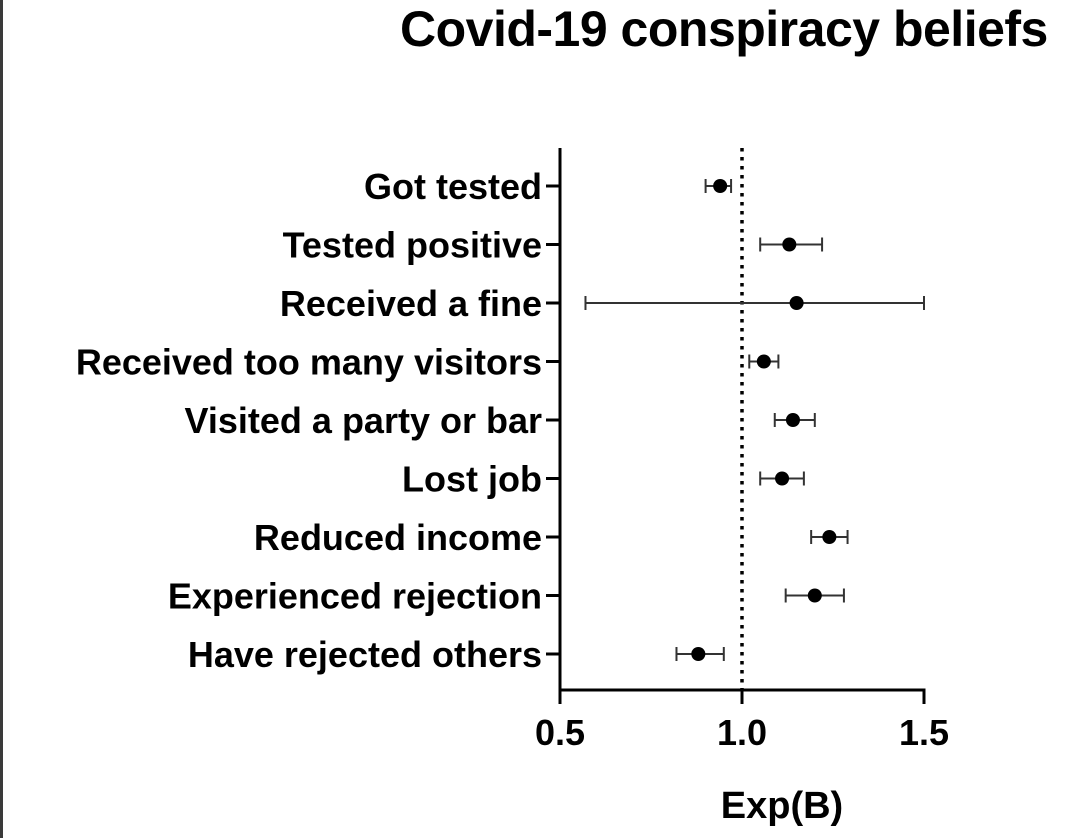 The height and width of the screenshot is (838, 1090). I want to click on category-label: Received too many visitors, so click(309, 362).